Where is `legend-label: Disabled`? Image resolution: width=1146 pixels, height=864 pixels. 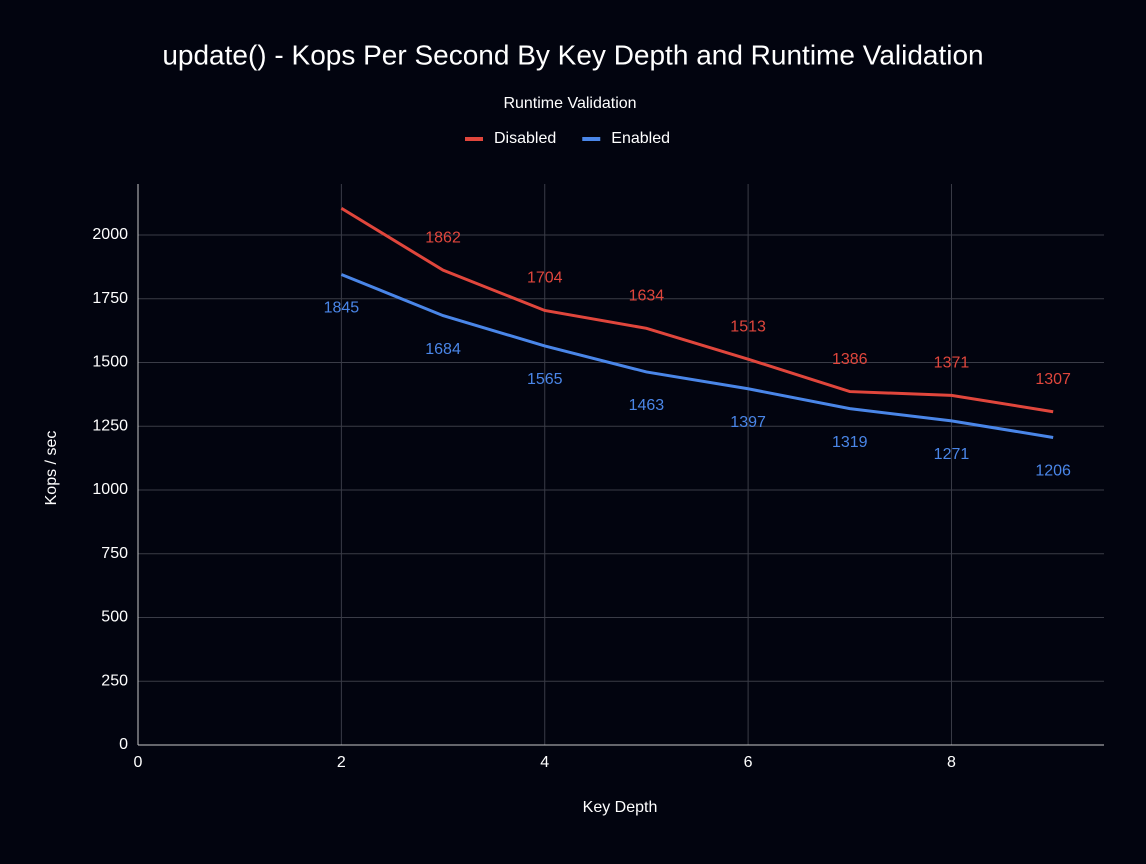 legend-label: Disabled is located at coordinates (525, 138).